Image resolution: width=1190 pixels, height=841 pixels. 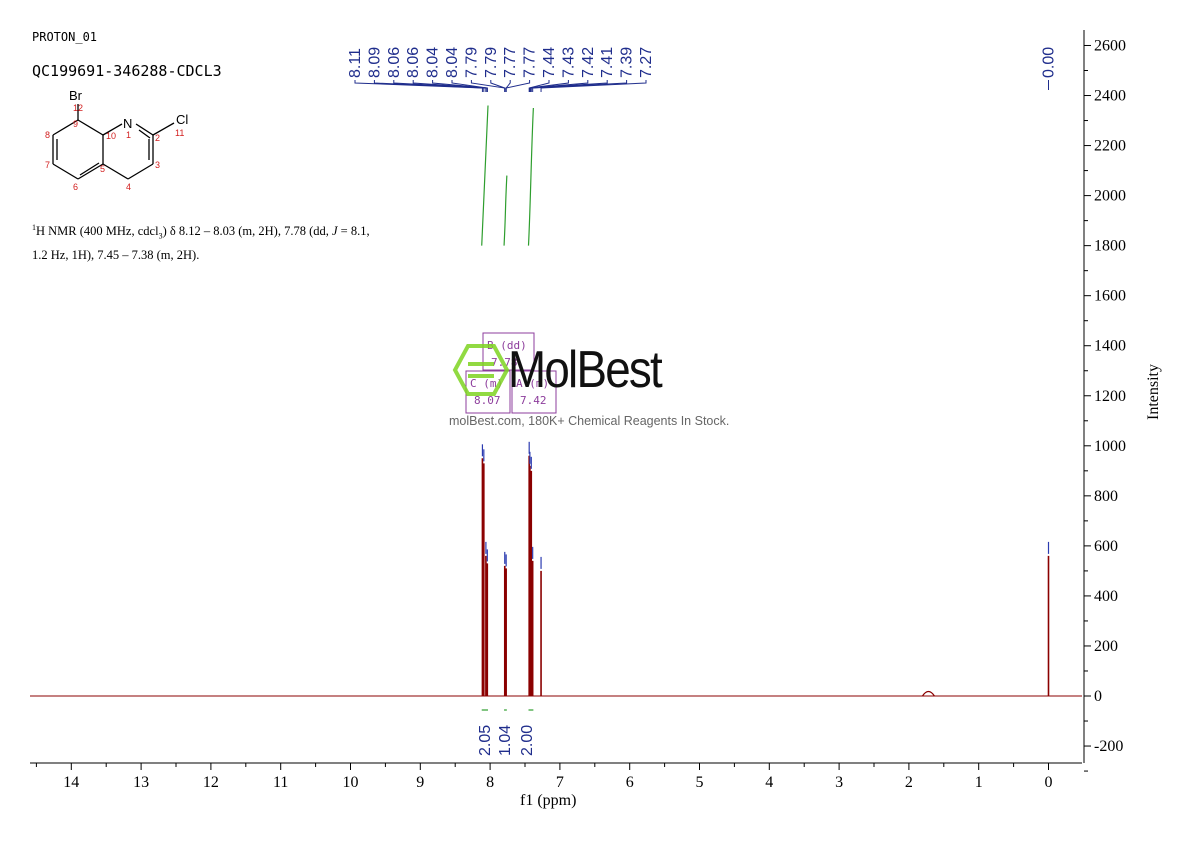 I want to click on x-tick-label: 1, so click(x=979, y=782).